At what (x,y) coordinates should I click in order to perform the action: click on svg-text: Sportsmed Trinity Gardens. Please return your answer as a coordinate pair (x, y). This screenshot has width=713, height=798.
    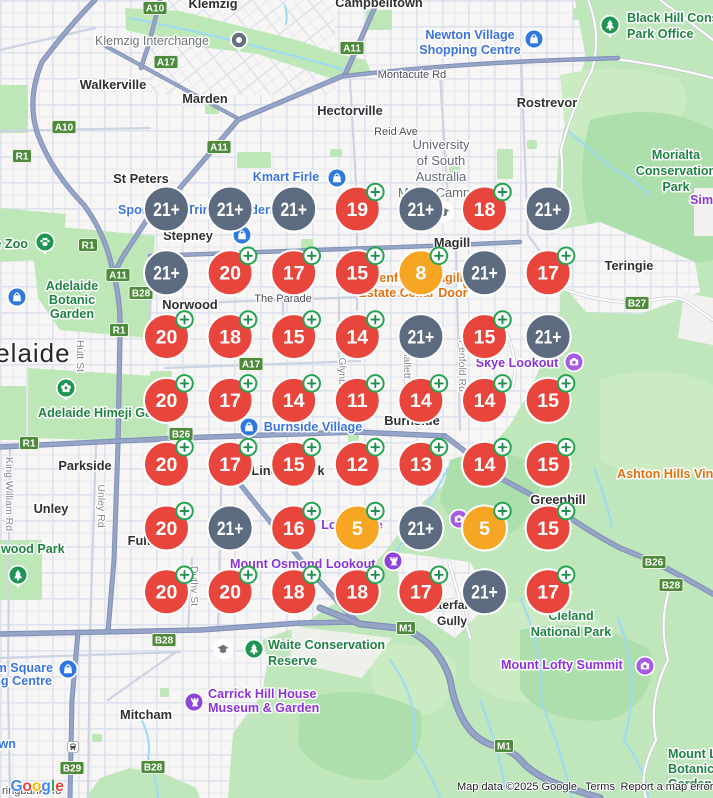
    Looking at the image, I should click on (199, 210).